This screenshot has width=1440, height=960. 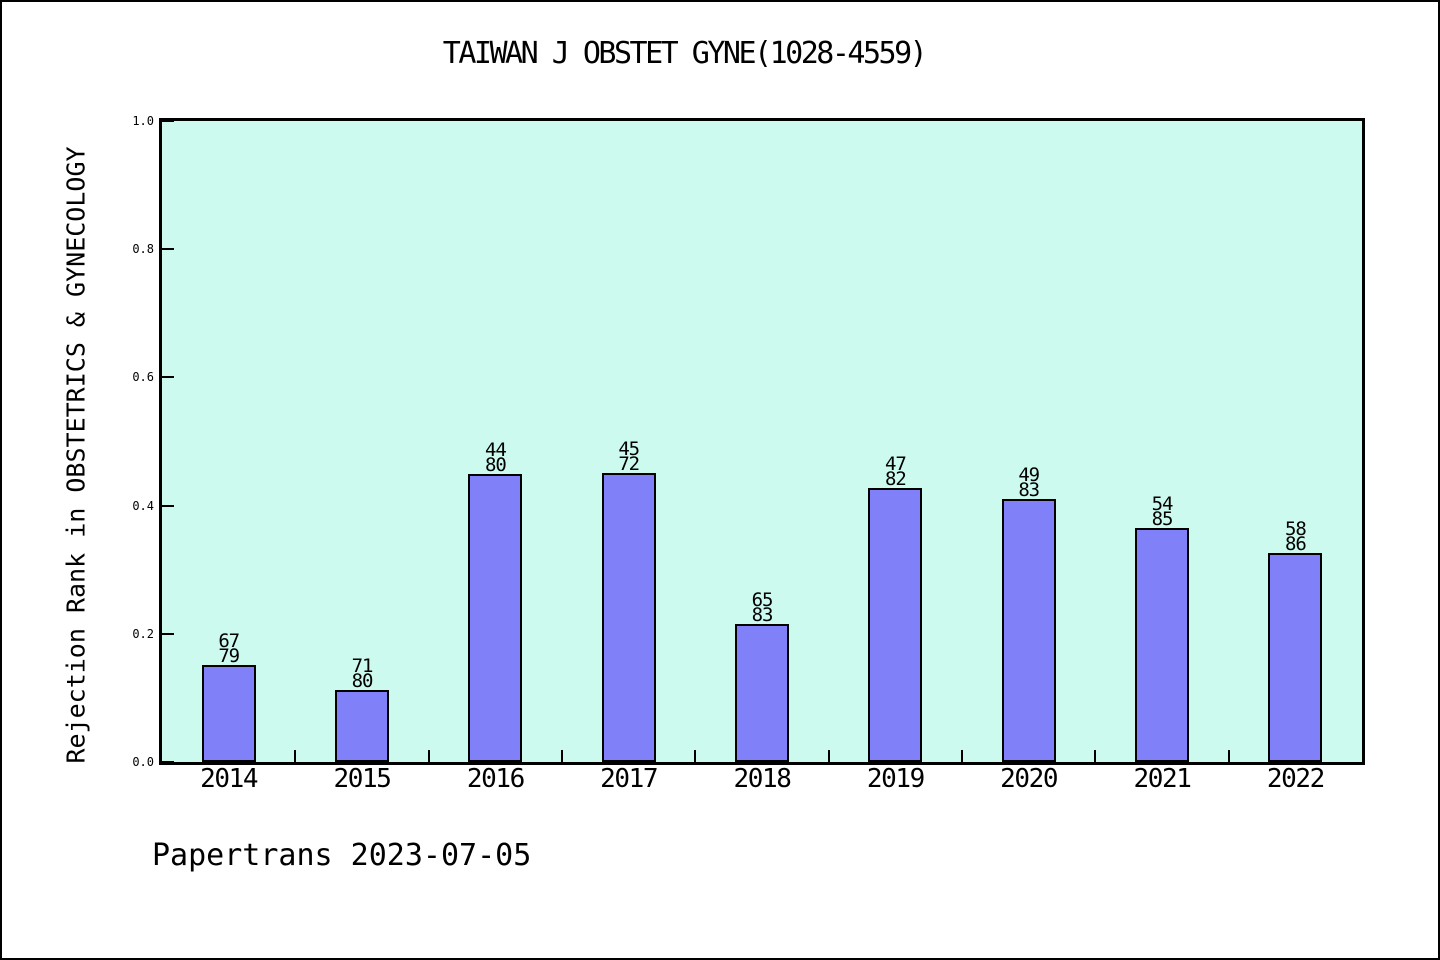 What do you see at coordinates (143, 633) in the screenshot?
I see `y-tick-label: 0.2` at bounding box center [143, 633].